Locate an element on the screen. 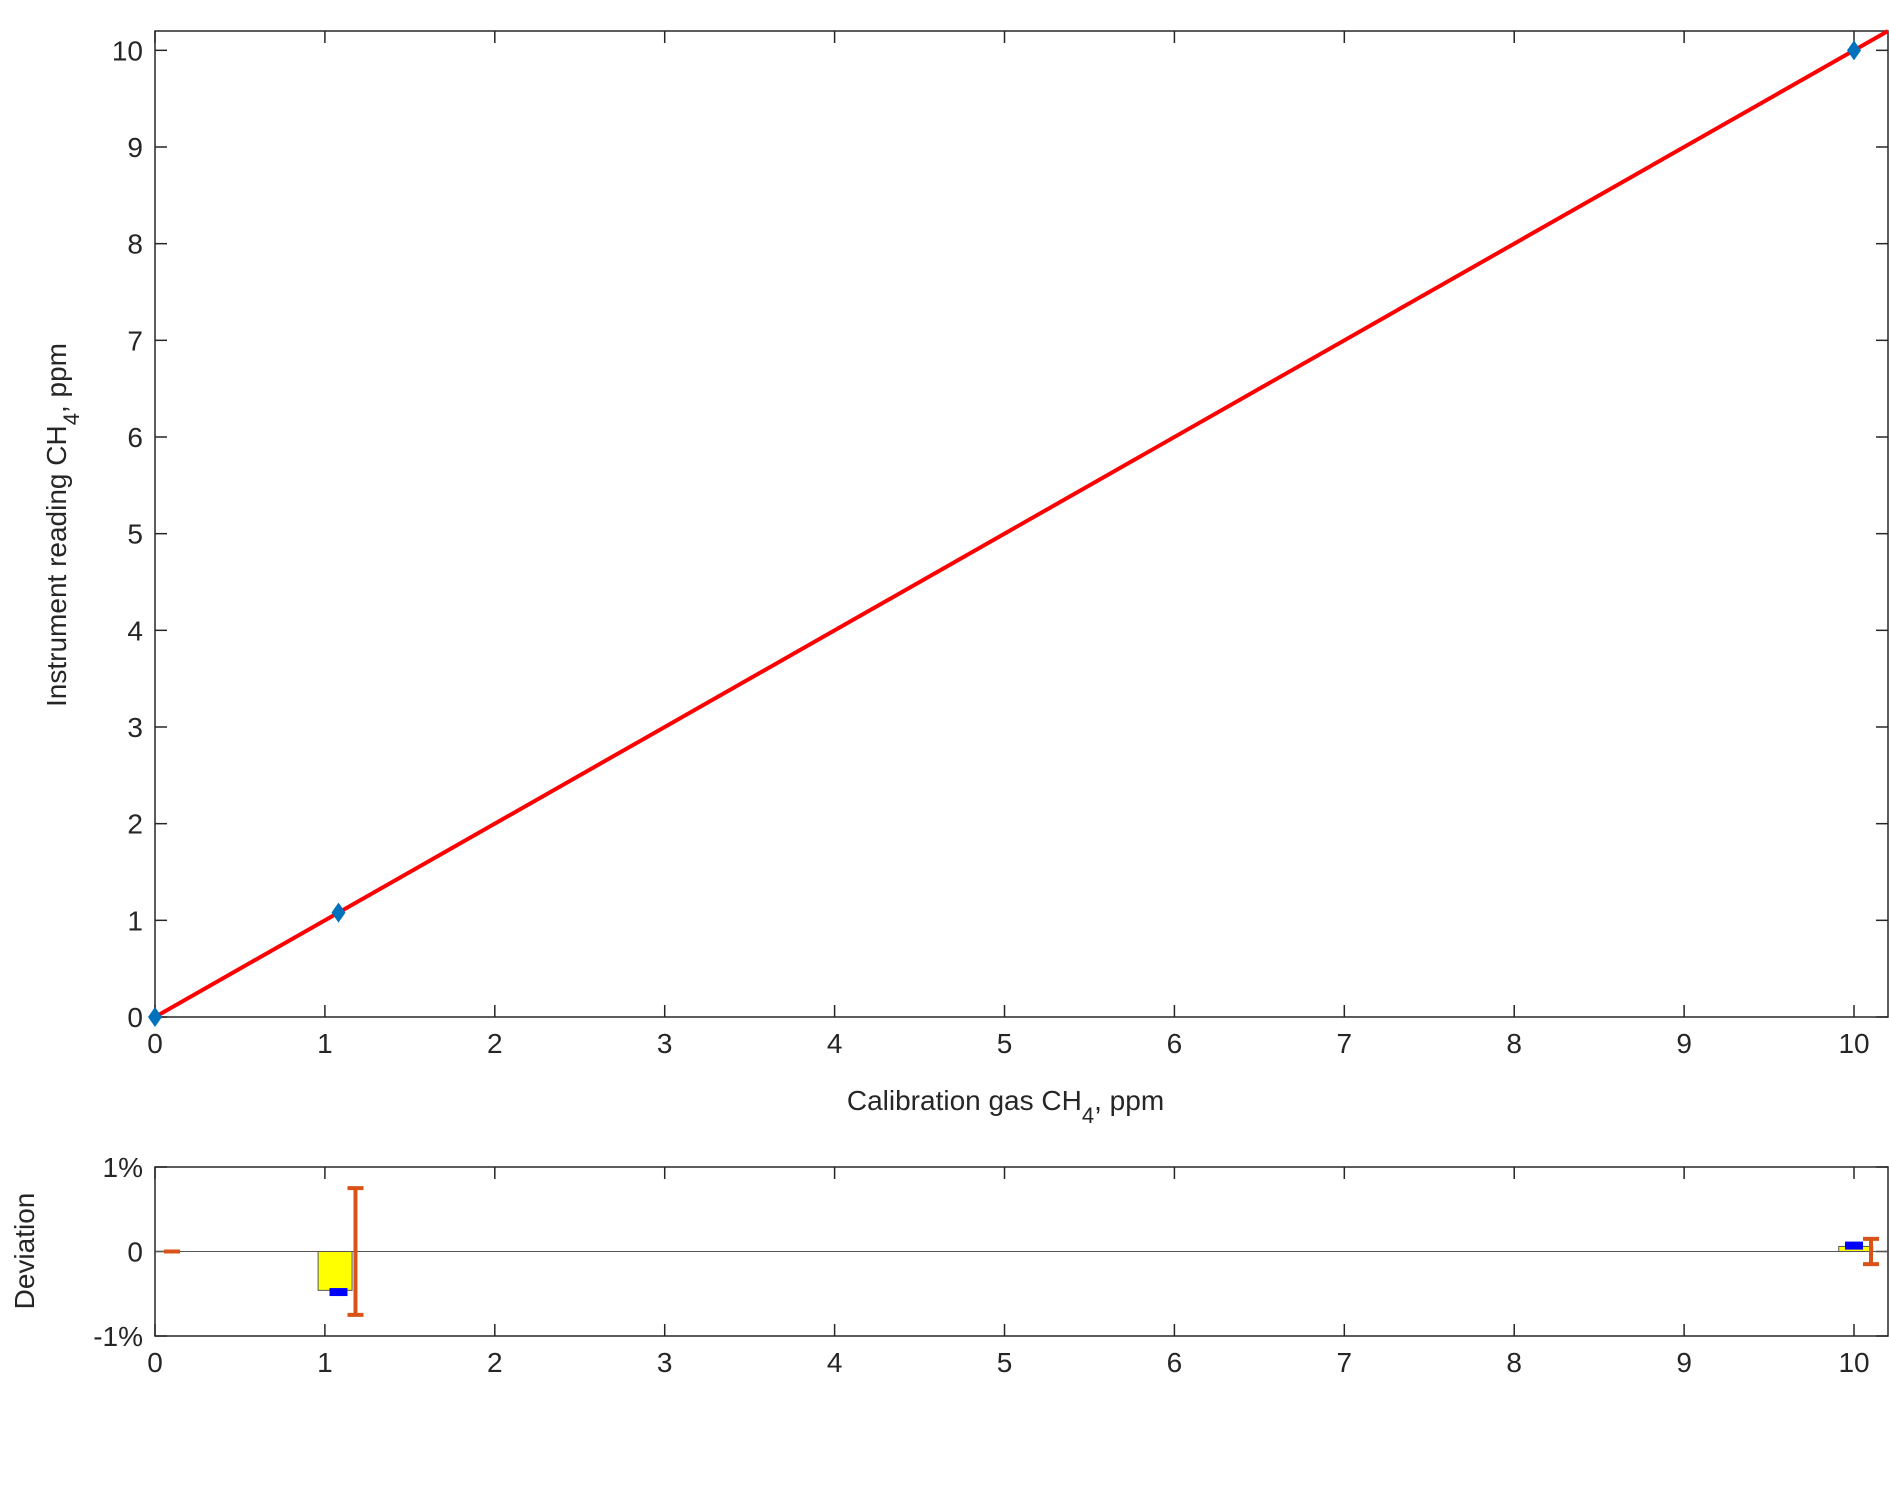 This screenshot has width=1889, height=1486. x-axis-label-part: , ppm is located at coordinates (1129, 1100).